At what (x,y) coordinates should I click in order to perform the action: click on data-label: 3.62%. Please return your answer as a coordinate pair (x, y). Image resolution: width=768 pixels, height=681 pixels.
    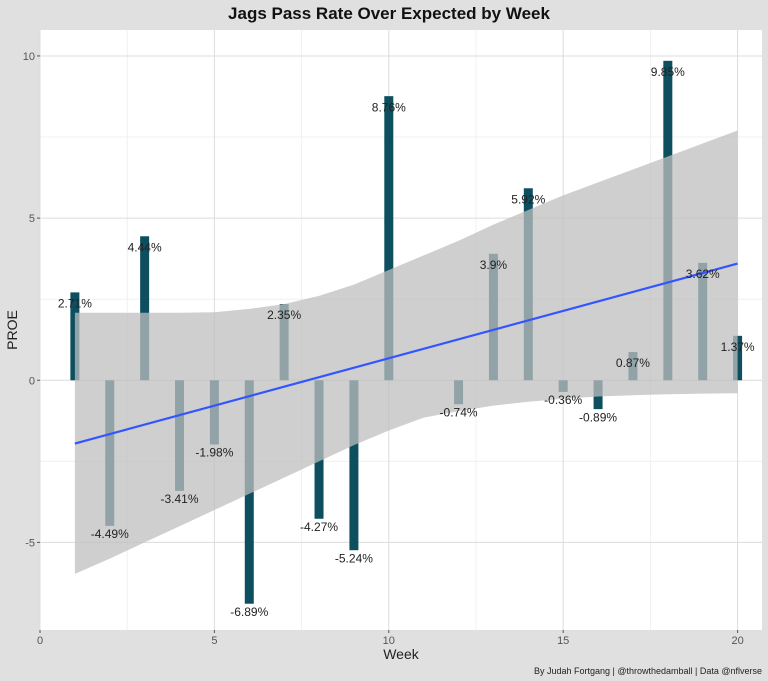
    Looking at the image, I should click on (703, 274).